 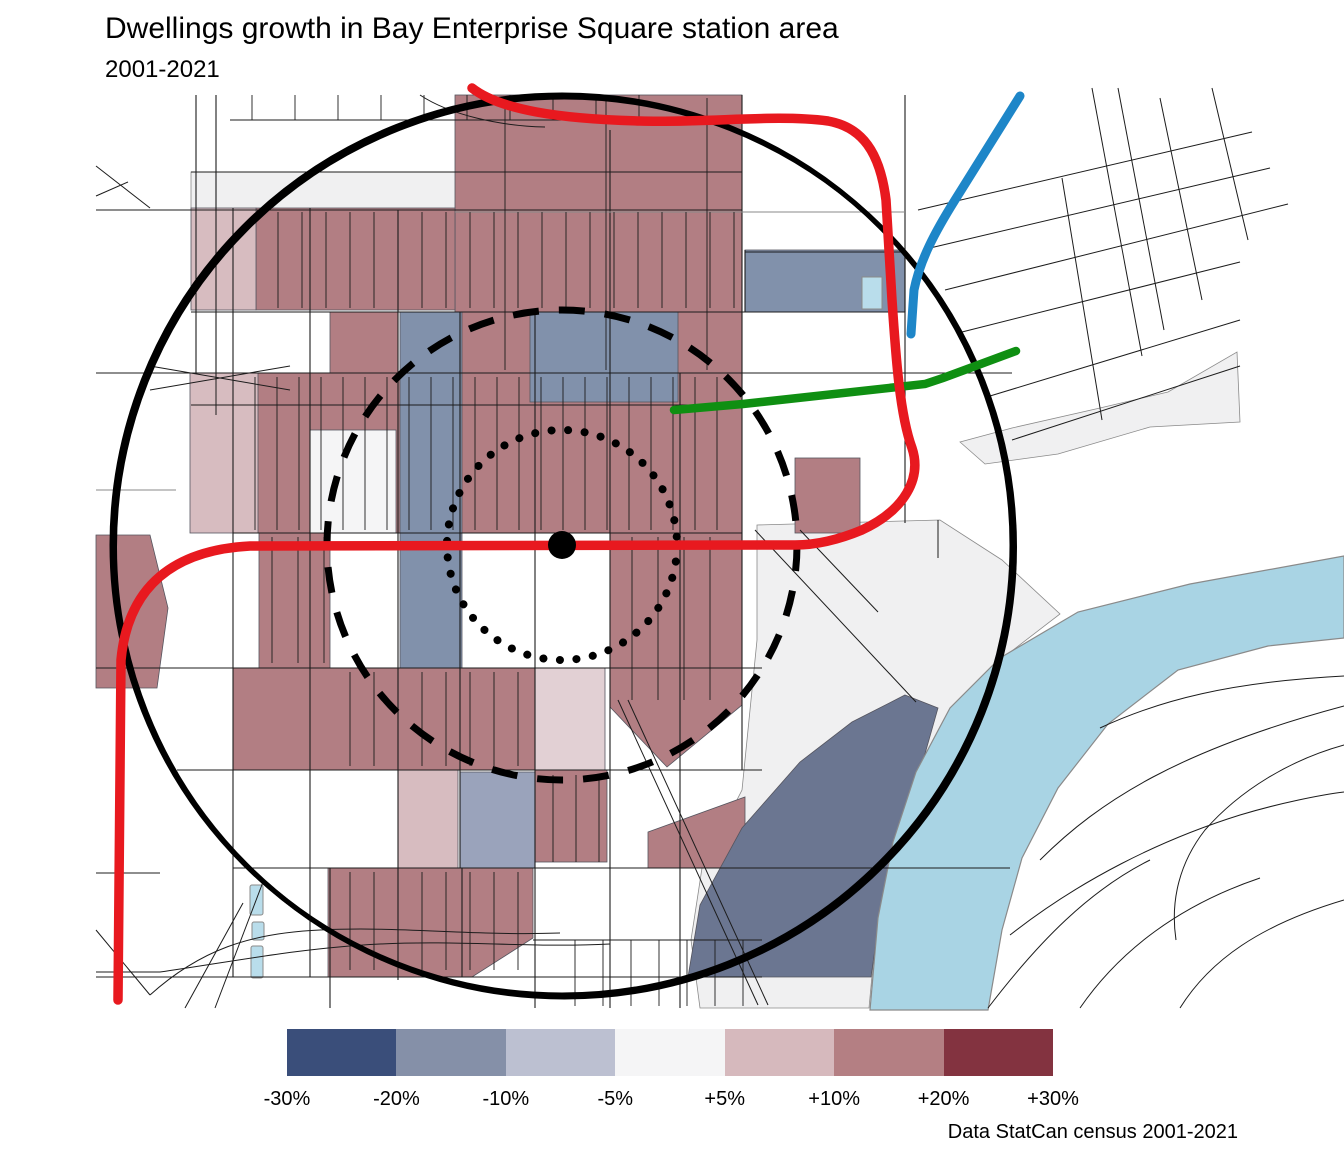 I want to click on legend-tick-label: -20%, so click(x=396, y=1099).